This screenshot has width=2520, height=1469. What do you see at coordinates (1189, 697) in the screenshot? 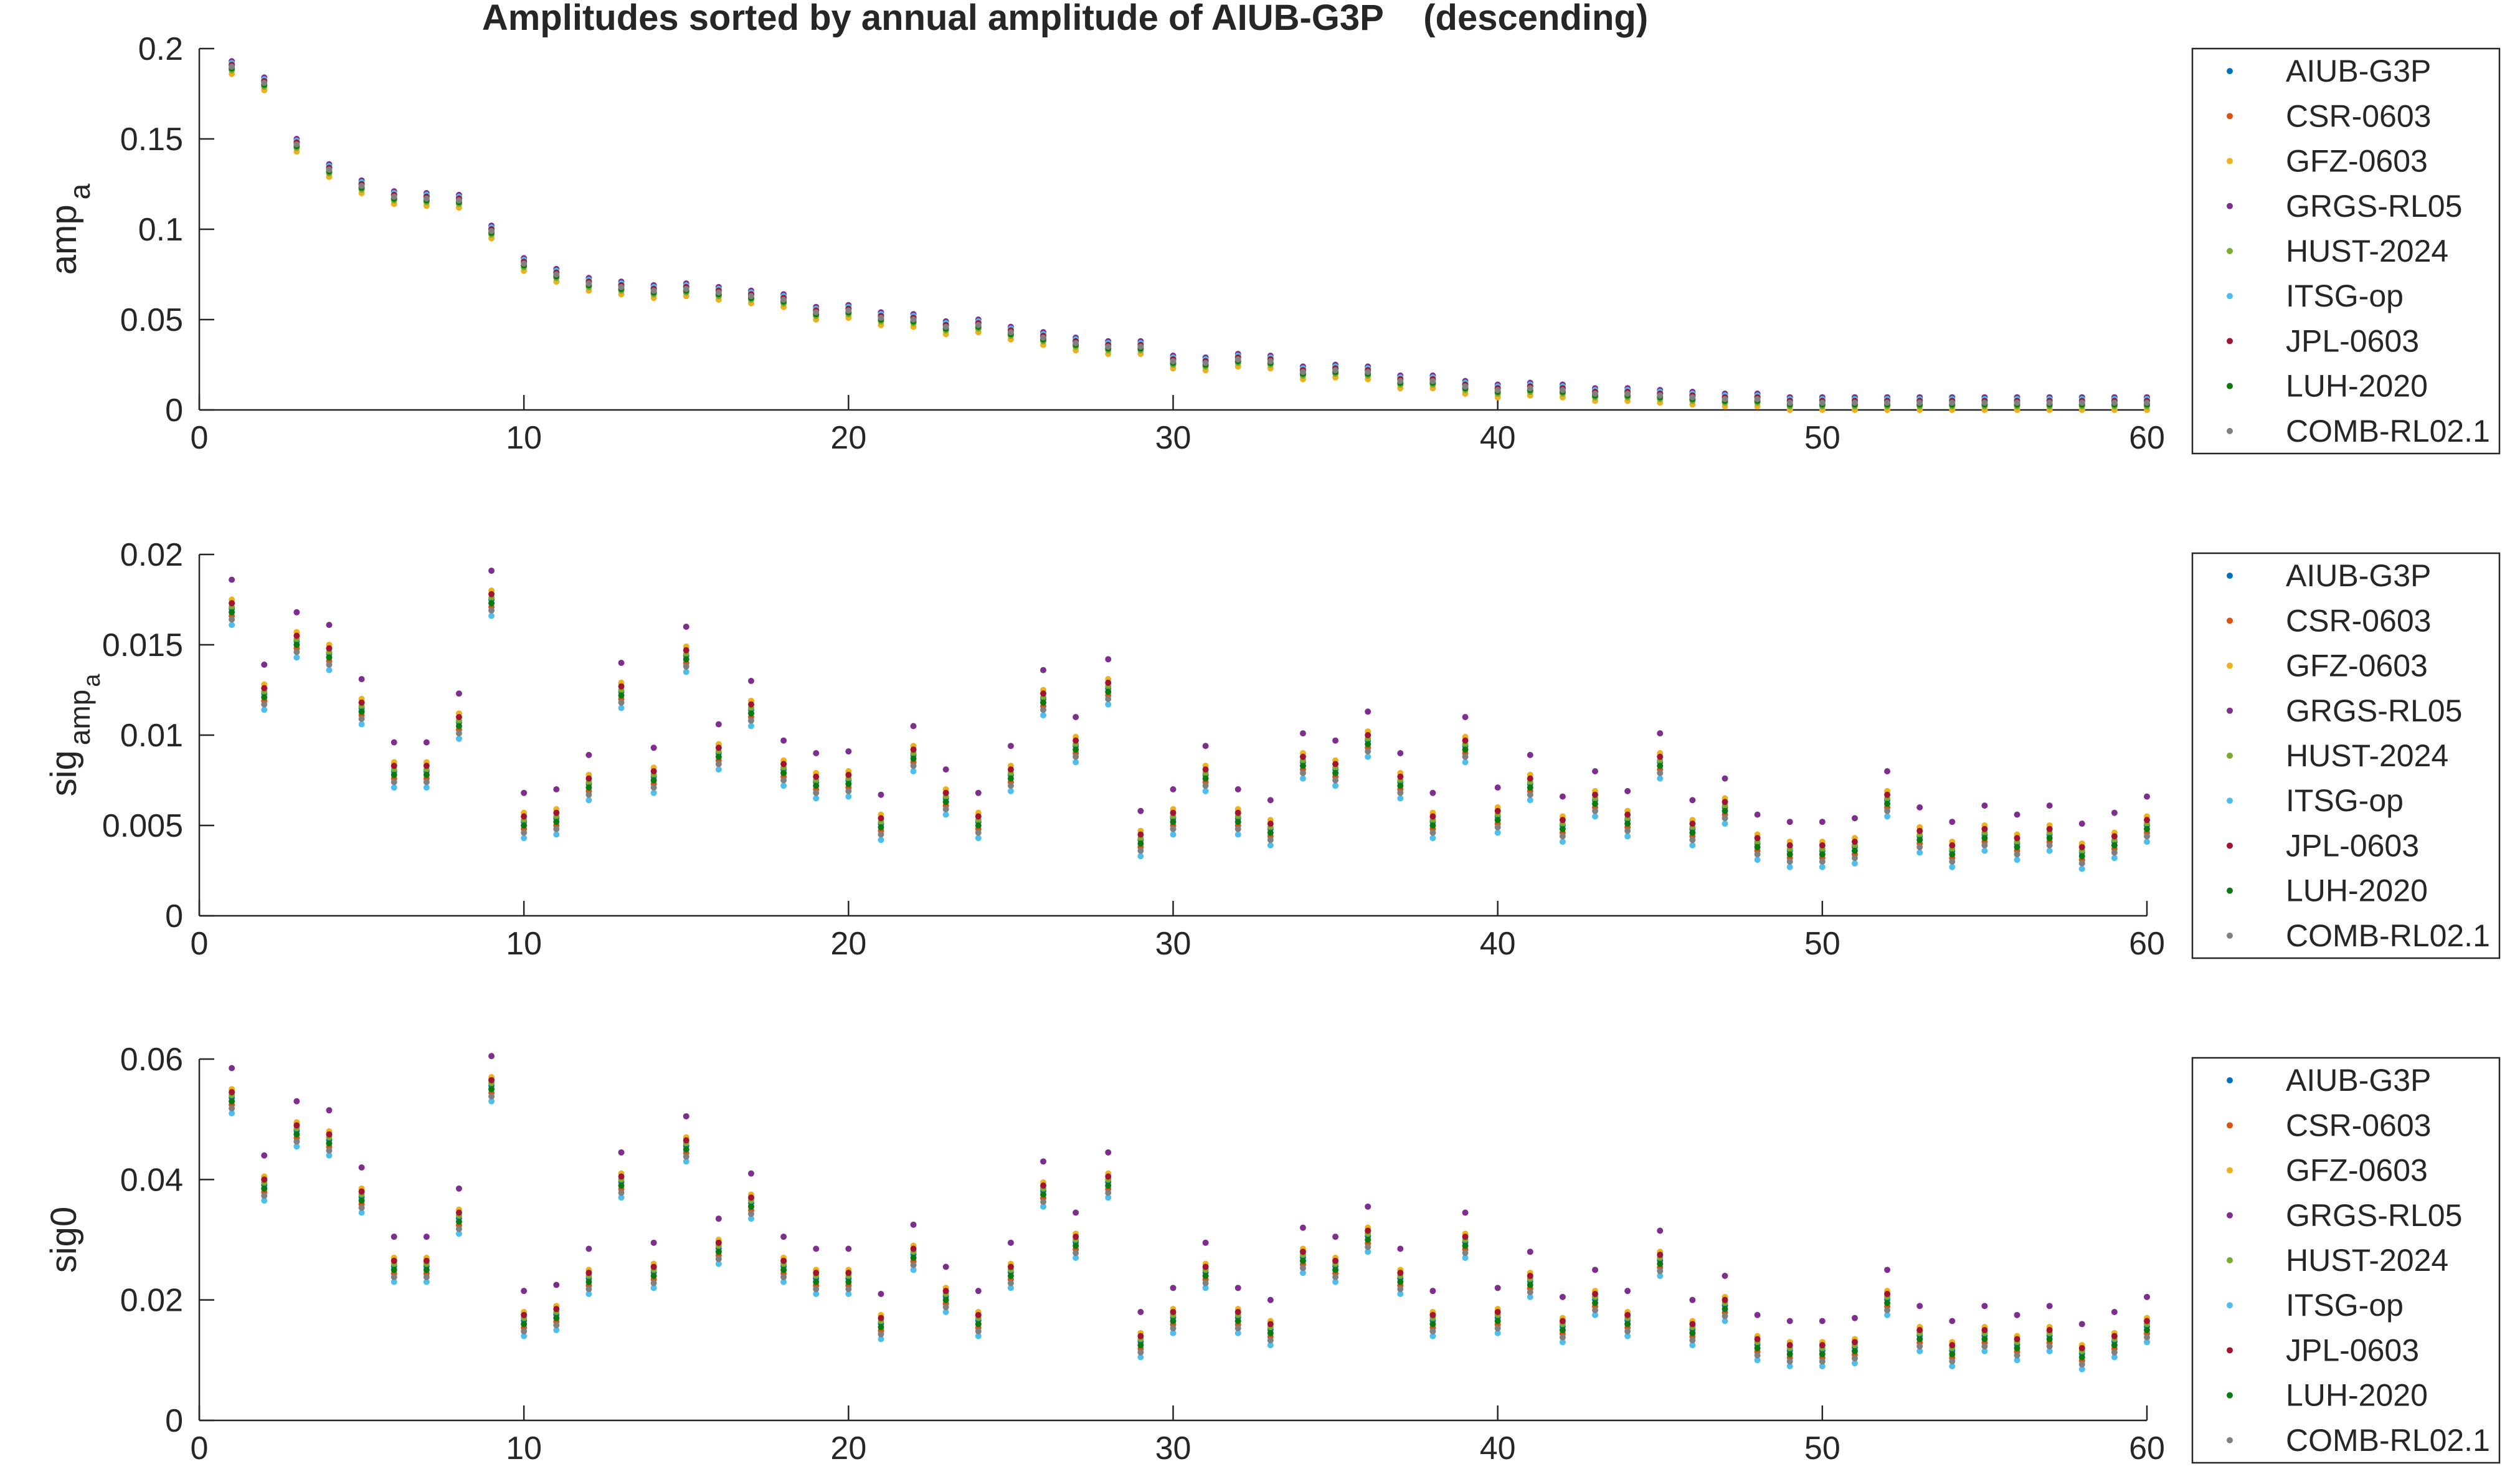
I see `series-grgs-rl05` at bounding box center [1189, 697].